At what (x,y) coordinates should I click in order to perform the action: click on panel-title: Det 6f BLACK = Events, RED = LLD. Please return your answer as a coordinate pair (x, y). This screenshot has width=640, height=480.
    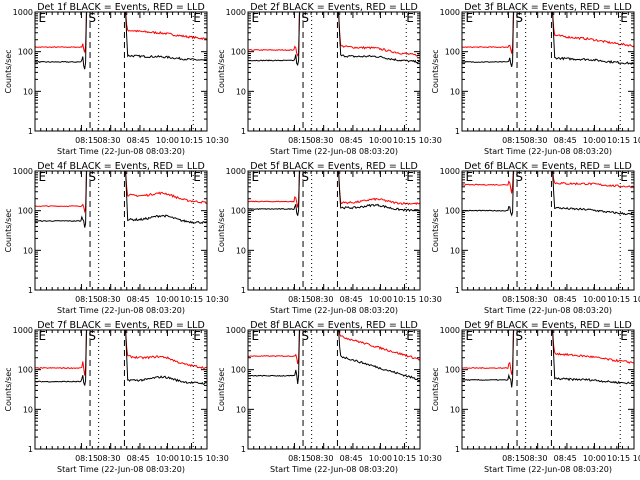
    Looking at the image, I should click on (548, 166).